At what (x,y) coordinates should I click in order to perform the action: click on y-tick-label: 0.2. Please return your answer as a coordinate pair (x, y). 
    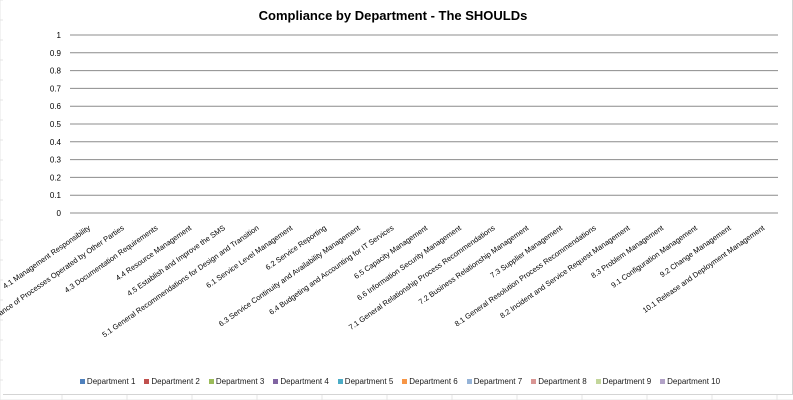
    Looking at the image, I should click on (56, 177).